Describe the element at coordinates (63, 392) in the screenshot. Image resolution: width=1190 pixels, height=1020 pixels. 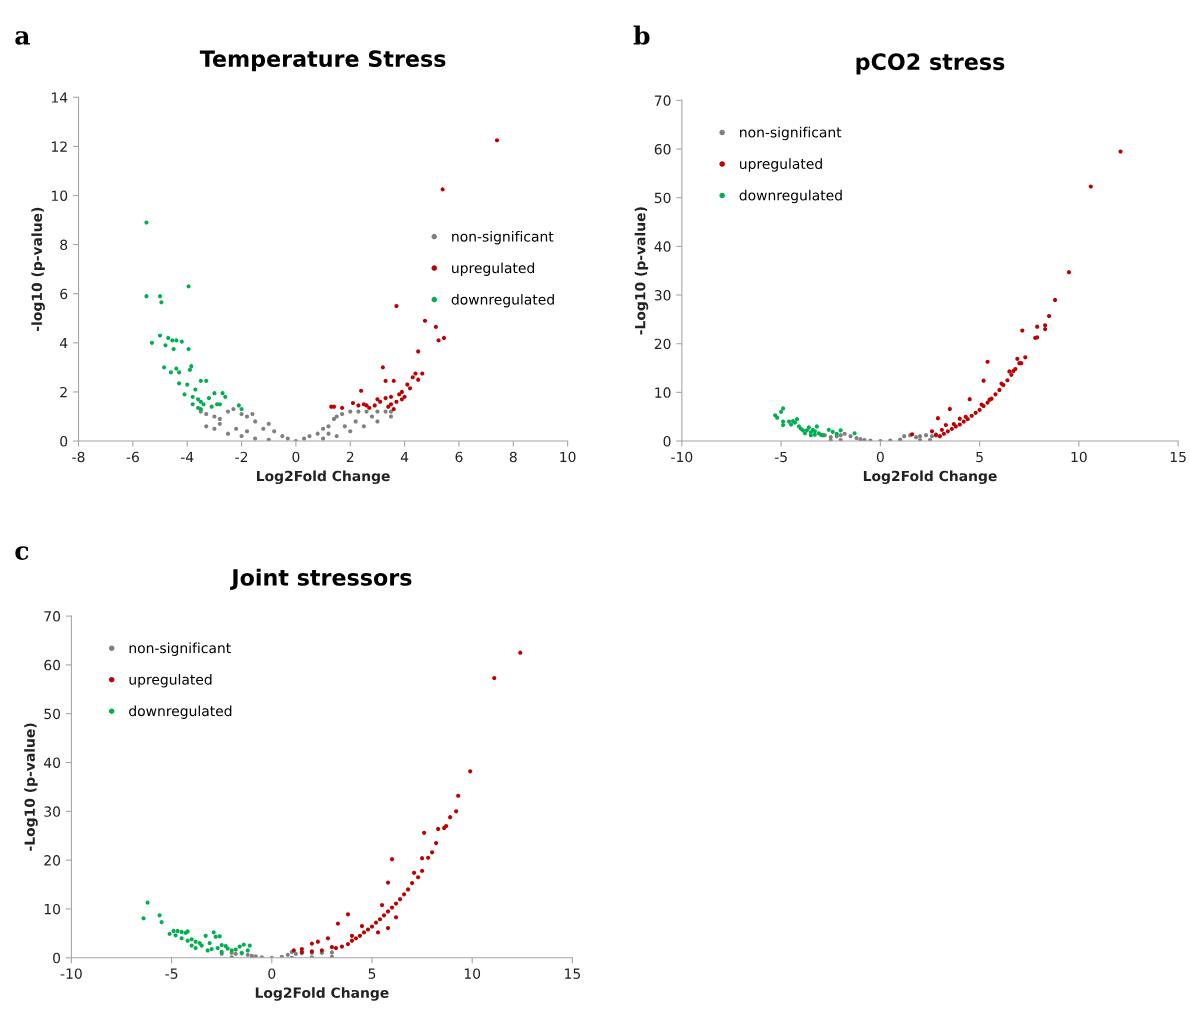
I see `y-tick-label: 2` at that location.